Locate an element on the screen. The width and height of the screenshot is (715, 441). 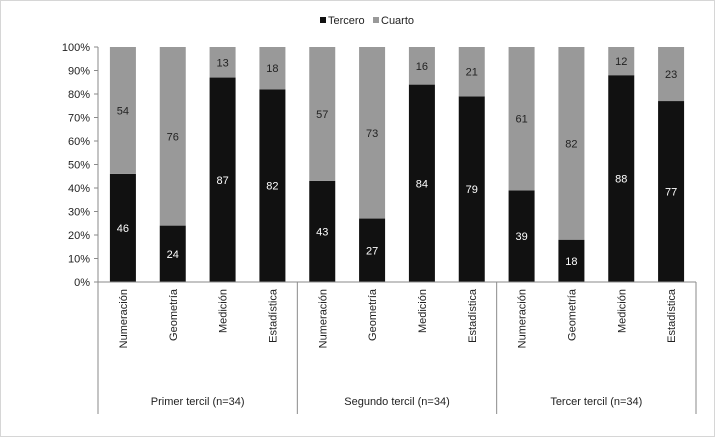
group-label: Segundo tercil (n=34) is located at coordinates (396, 402).